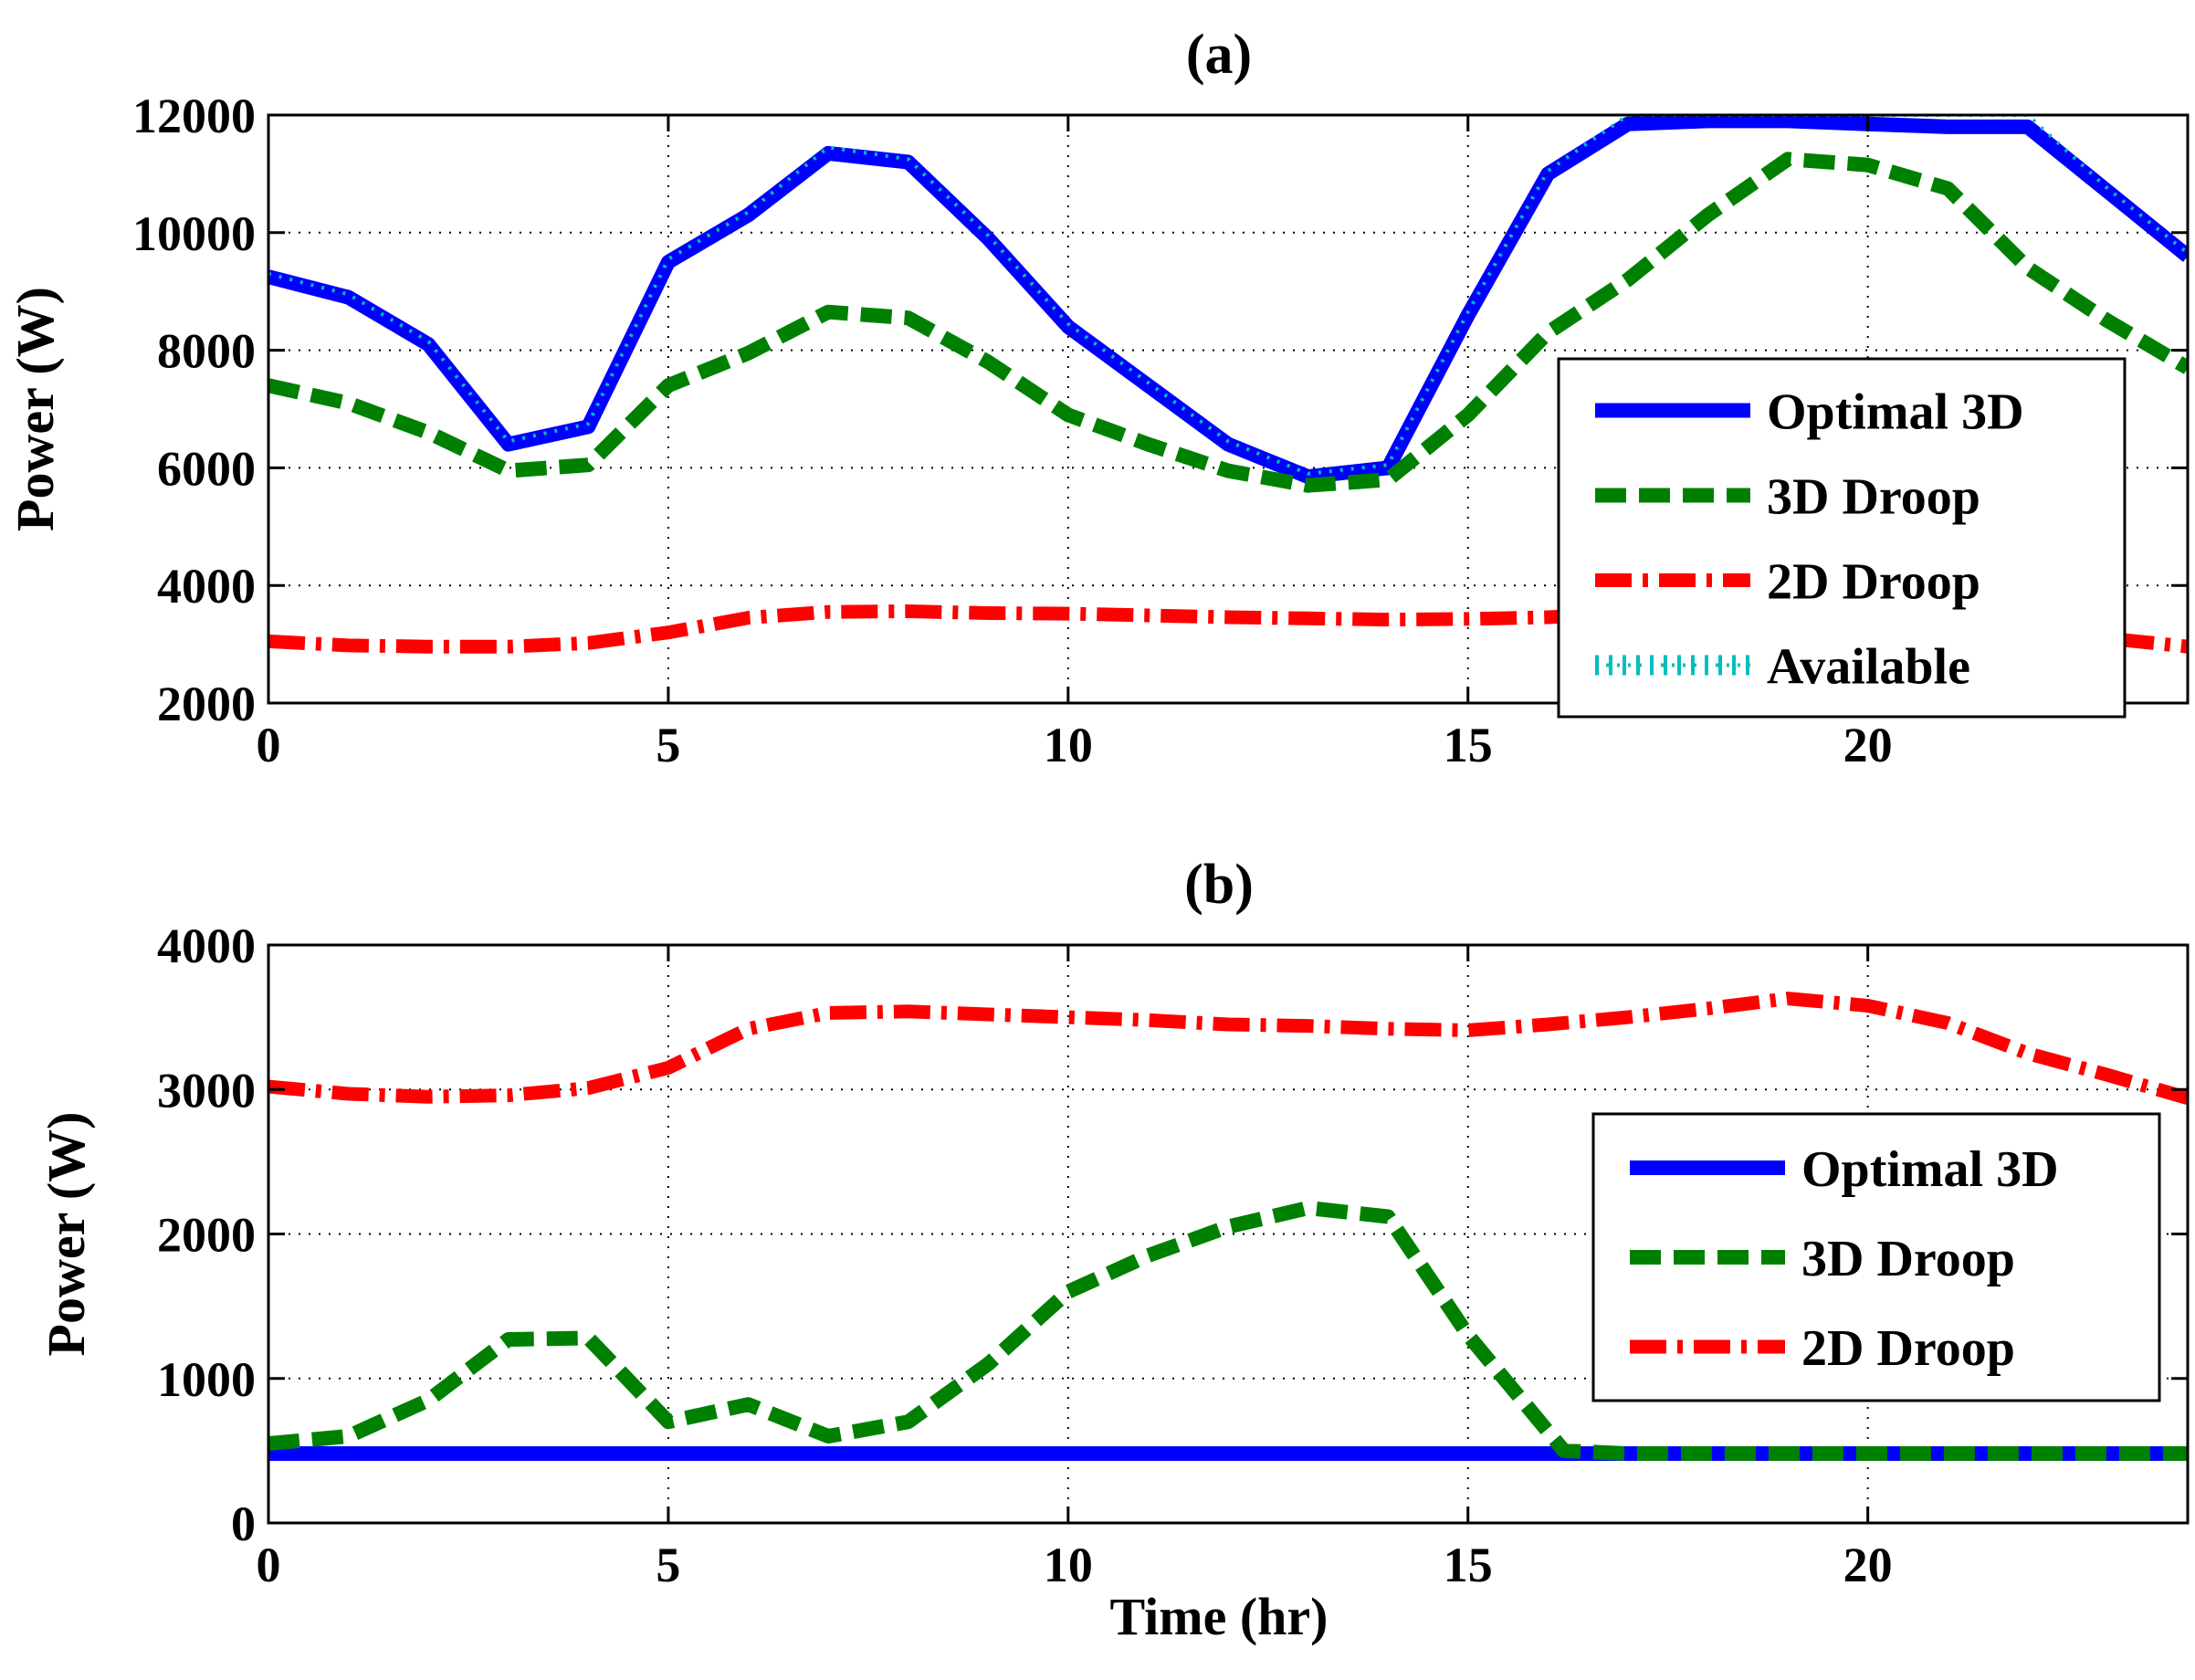 The image size is (2195, 1680). What do you see at coordinates (1219, 885) in the screenshot?
I see `chart-title-b: (b)` at bounding box center [1219, 885].